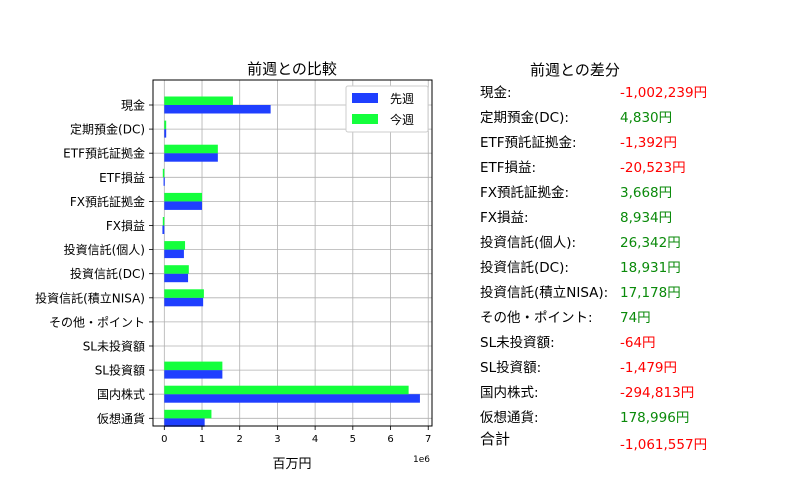  Describe the element at coordinates (353, 439) in the screenshot. I see `x-tick-label: 5` at that location.